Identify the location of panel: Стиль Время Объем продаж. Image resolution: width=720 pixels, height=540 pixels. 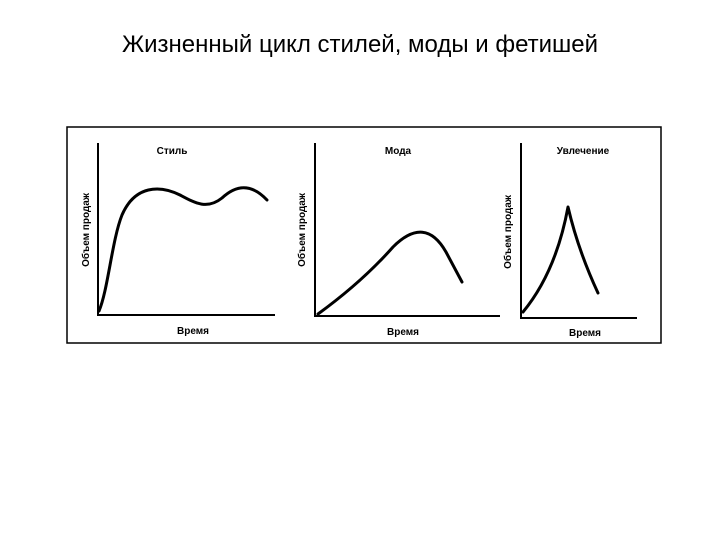
(177, 240).